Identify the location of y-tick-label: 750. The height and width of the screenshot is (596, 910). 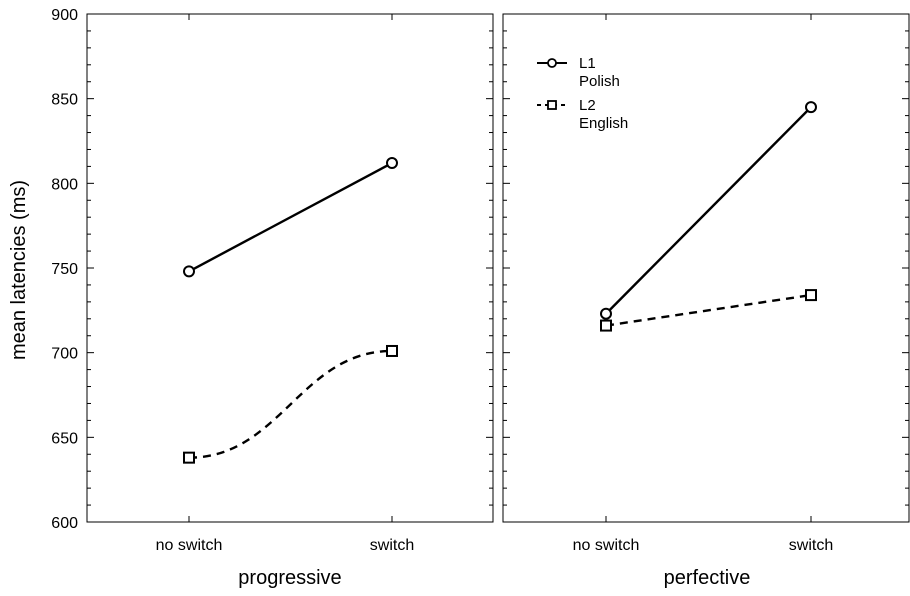
(64, 269).